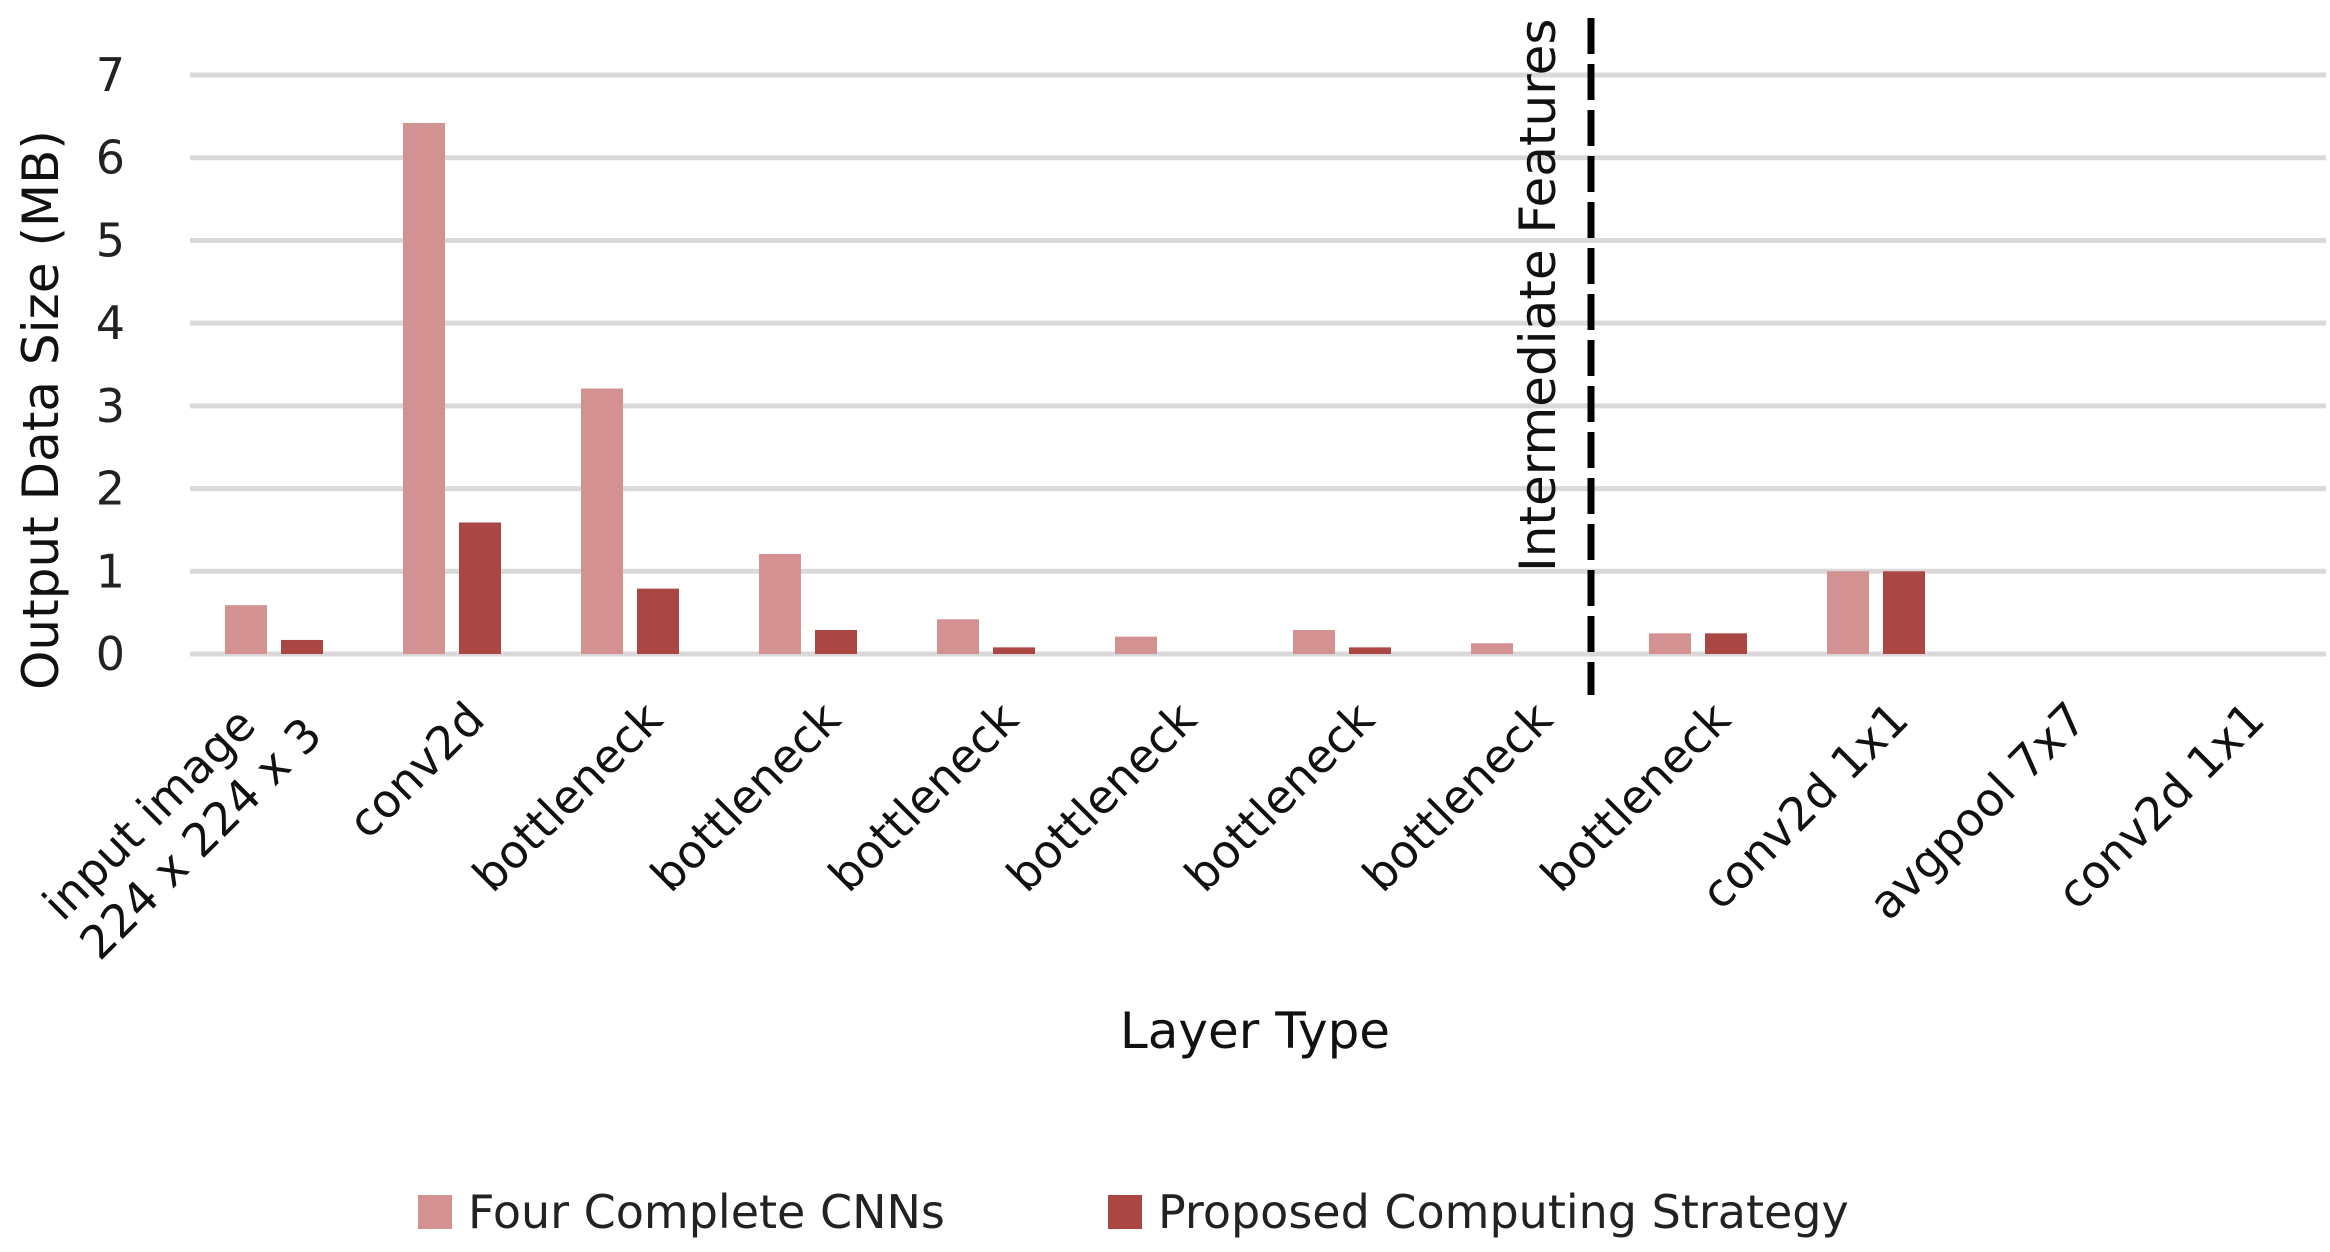  I want to click on legend-label-four-complete-cnns: Four Complete CNNs, so click(706, 1212).